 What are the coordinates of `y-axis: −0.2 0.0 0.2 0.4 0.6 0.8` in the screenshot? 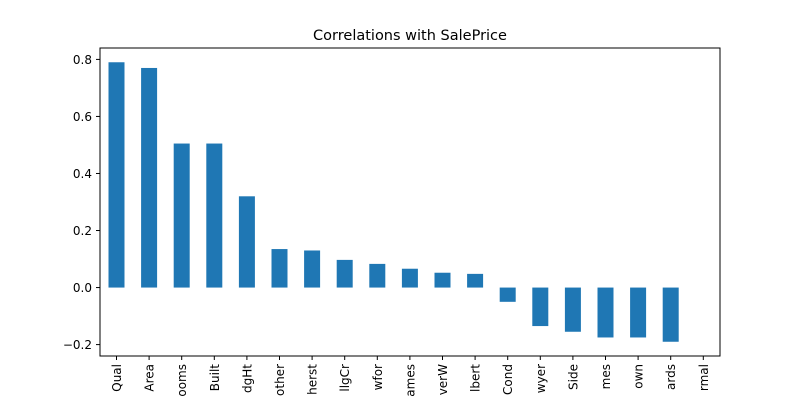 It's located at (81, 202).